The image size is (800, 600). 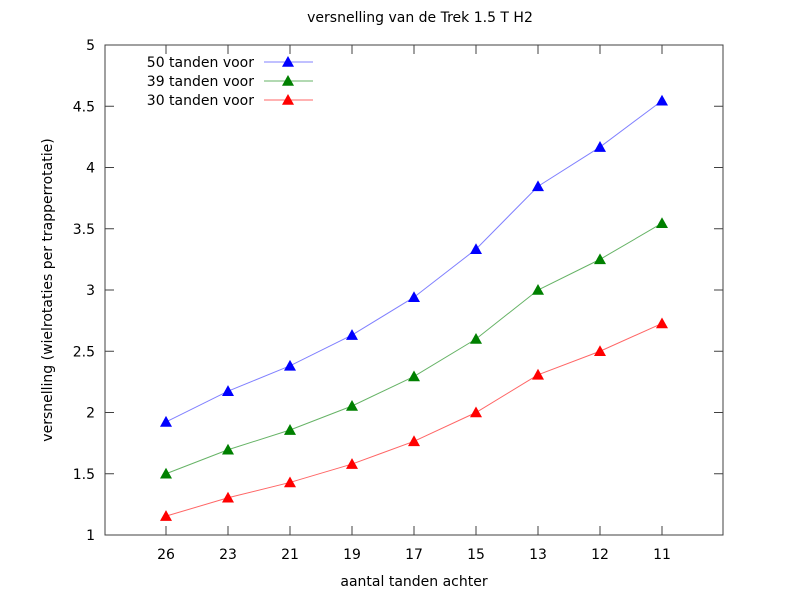 I want to click on x-tick-label: 23, so click(x=228, y=555).